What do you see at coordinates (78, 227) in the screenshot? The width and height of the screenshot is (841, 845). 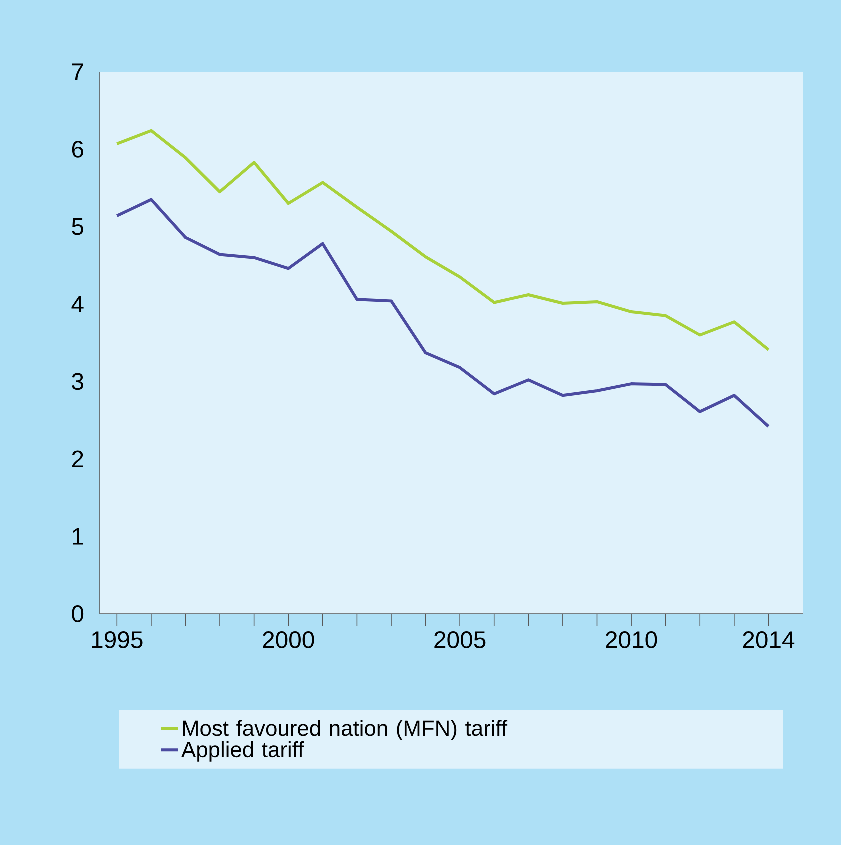 I see `y-tick-label: 5` at bounding box center [78, 227].